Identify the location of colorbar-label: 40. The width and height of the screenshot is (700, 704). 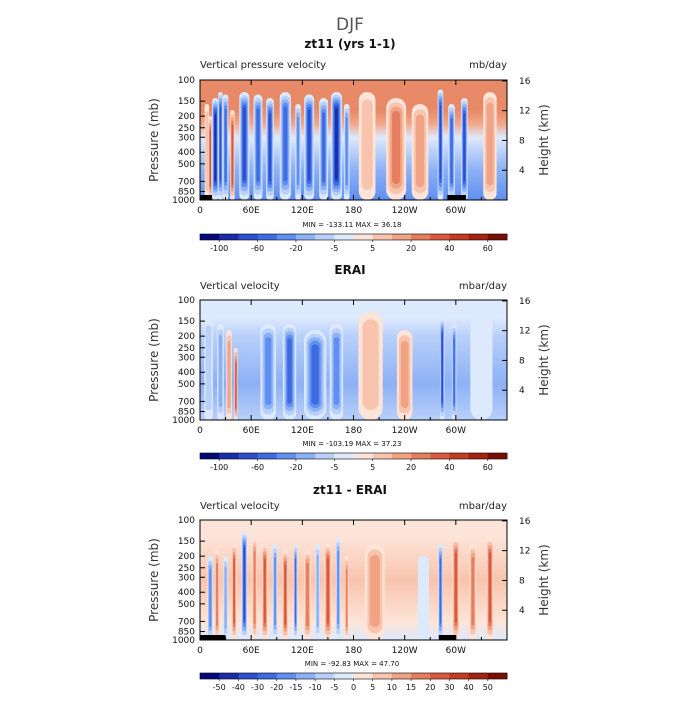
(469, 687).